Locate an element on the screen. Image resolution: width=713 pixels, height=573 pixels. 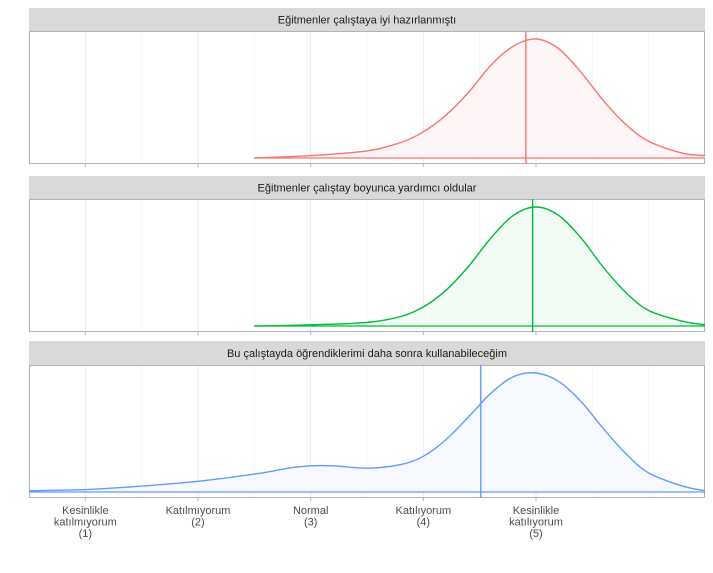
x-tick-label-line: Katılıyorum is located at coordinates (424, 511).